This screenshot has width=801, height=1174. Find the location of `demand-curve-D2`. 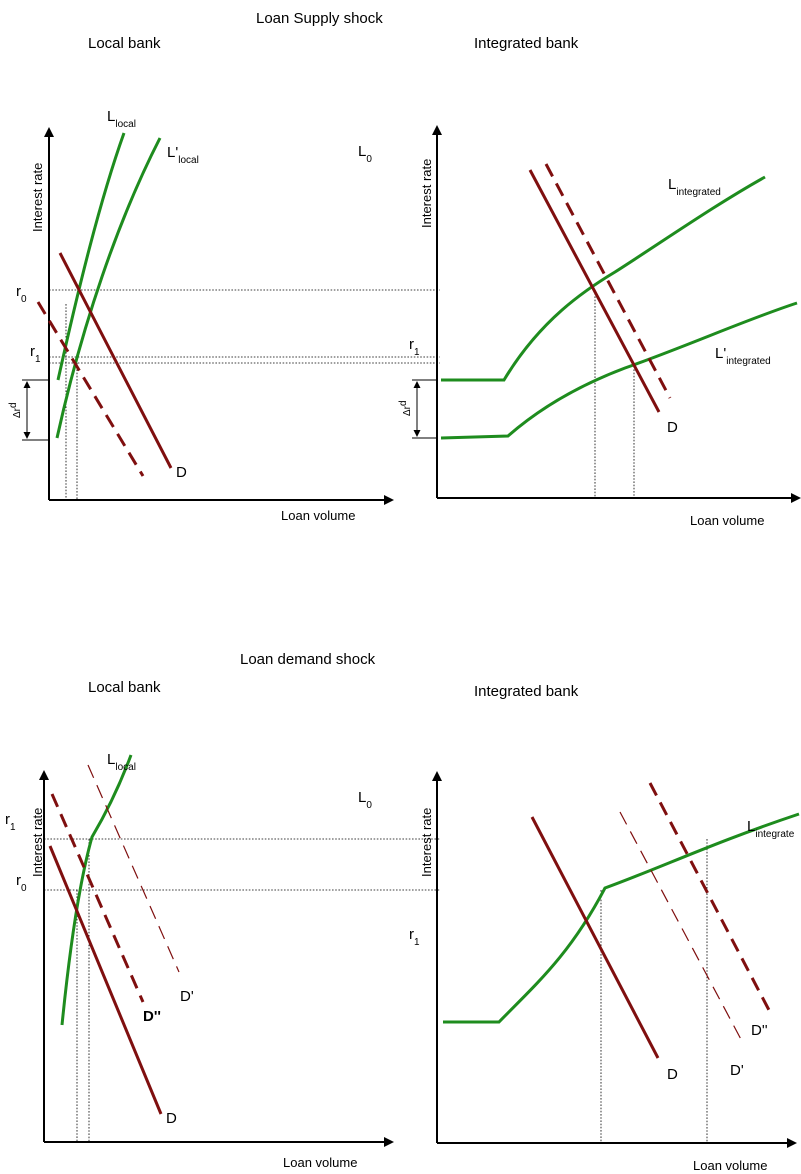

demand-curve-D2 is located at coordinates (97, 898).